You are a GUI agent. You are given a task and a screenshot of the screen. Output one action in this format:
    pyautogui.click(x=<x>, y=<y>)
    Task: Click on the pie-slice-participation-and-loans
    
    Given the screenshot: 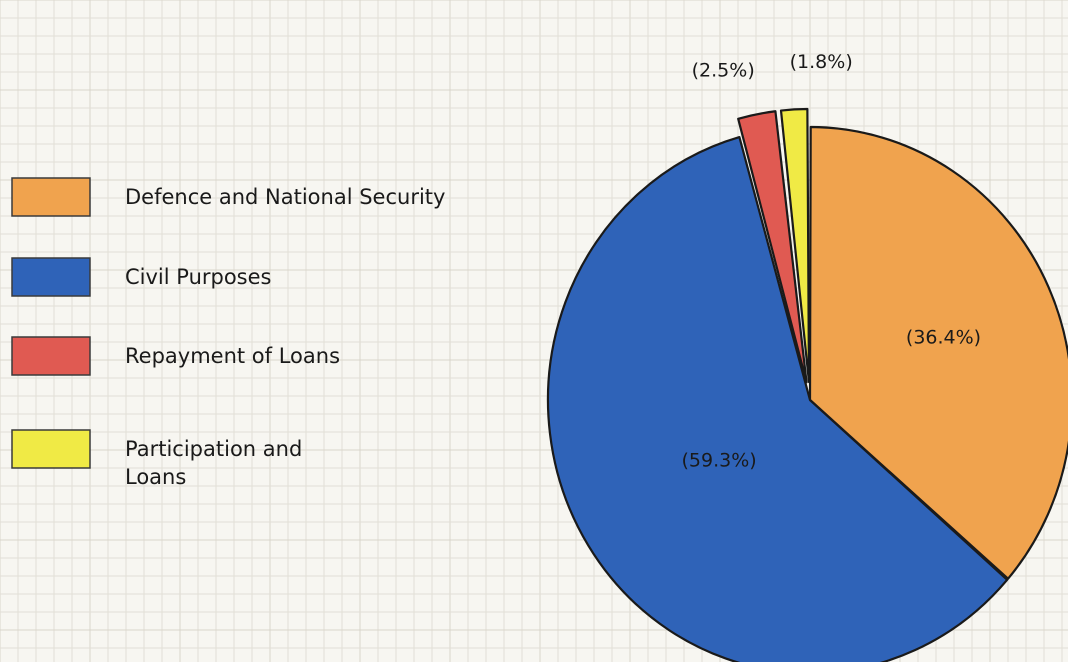 What is the action you would take?
    pyautogui.click(x=795, y=245)
    